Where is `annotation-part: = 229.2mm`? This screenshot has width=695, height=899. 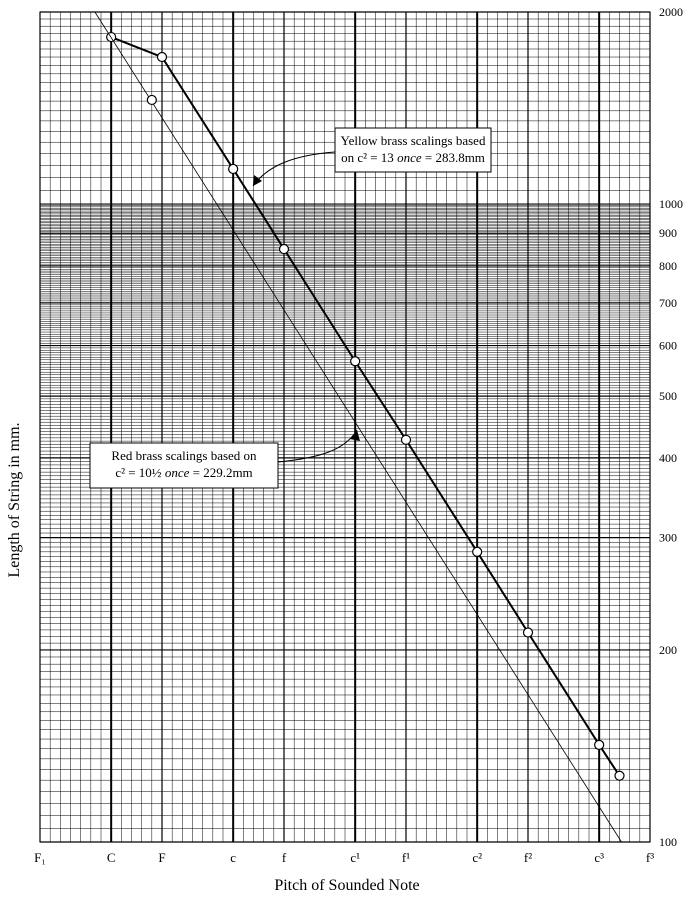
annotation-part: = 229.2mm is located at coordinates (220, 472).